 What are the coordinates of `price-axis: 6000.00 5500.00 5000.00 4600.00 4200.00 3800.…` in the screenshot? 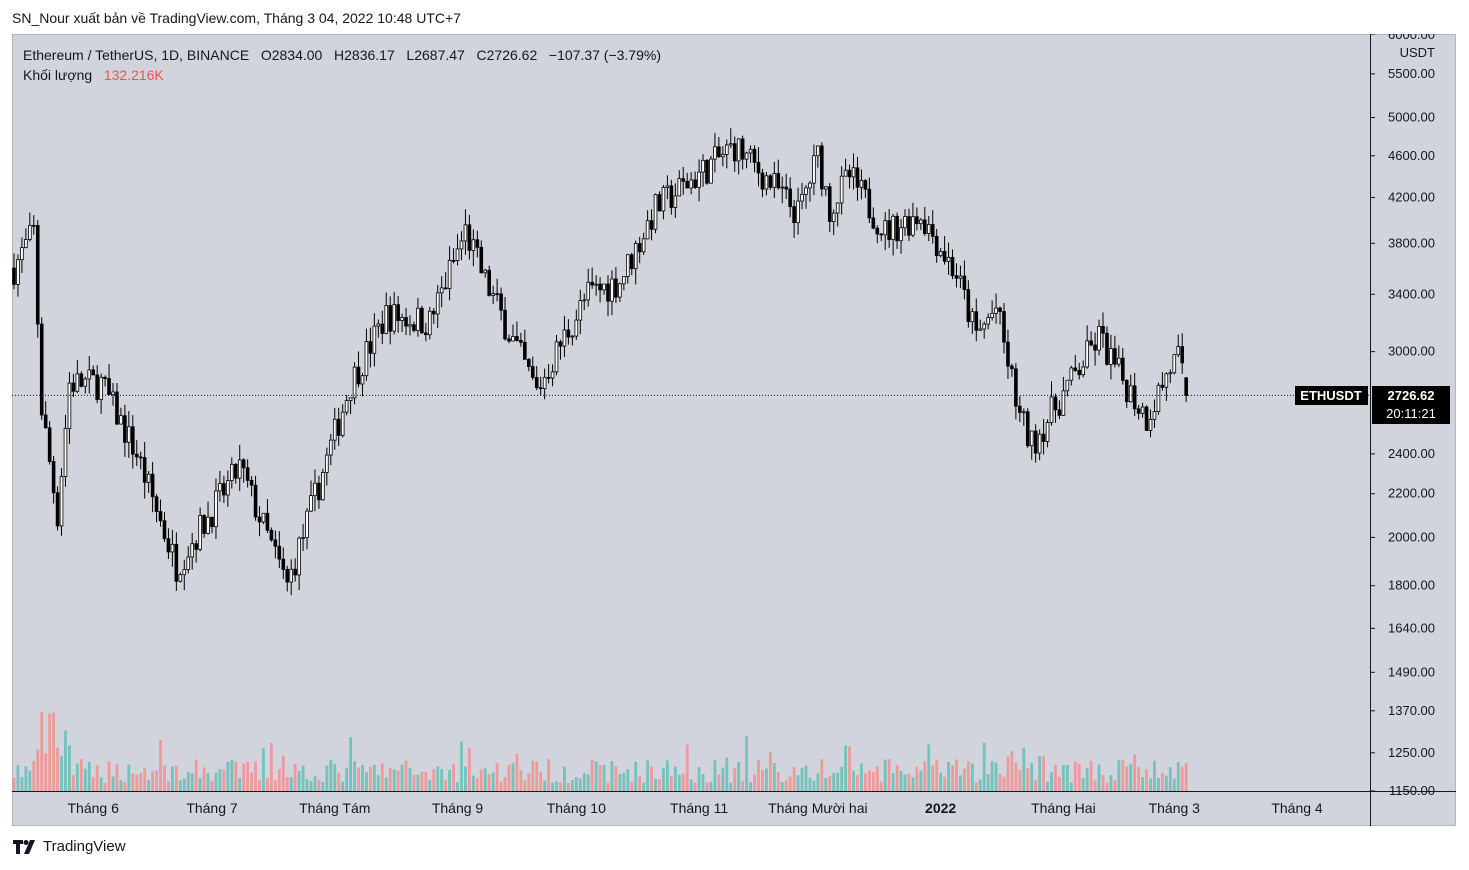 It's located at (1402, 416).